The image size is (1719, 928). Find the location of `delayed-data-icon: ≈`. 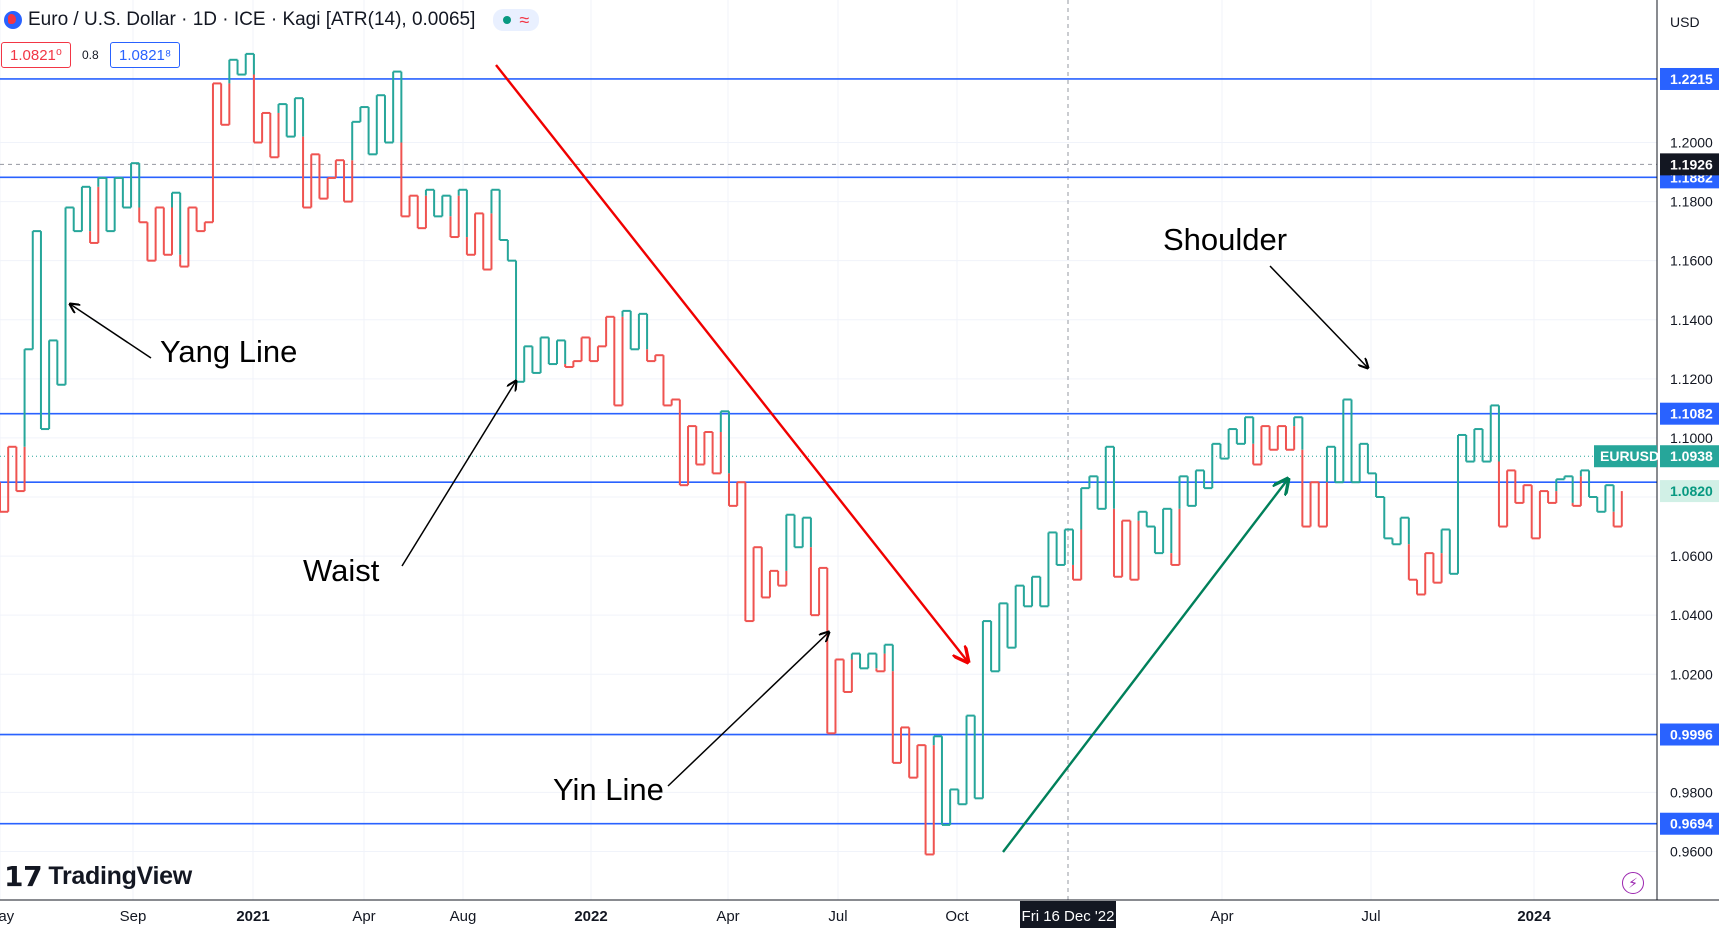

delayed-data-icon: ≈ is located at coordinates (524, 20).